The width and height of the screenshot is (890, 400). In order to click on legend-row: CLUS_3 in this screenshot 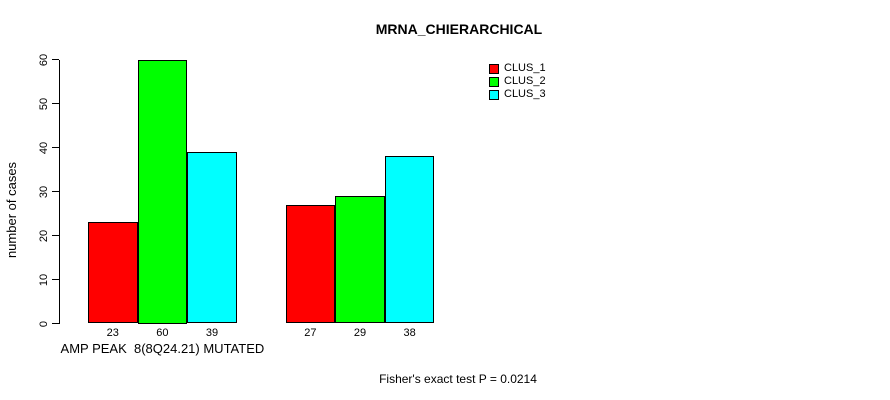, I will do `click(517, 94)`.